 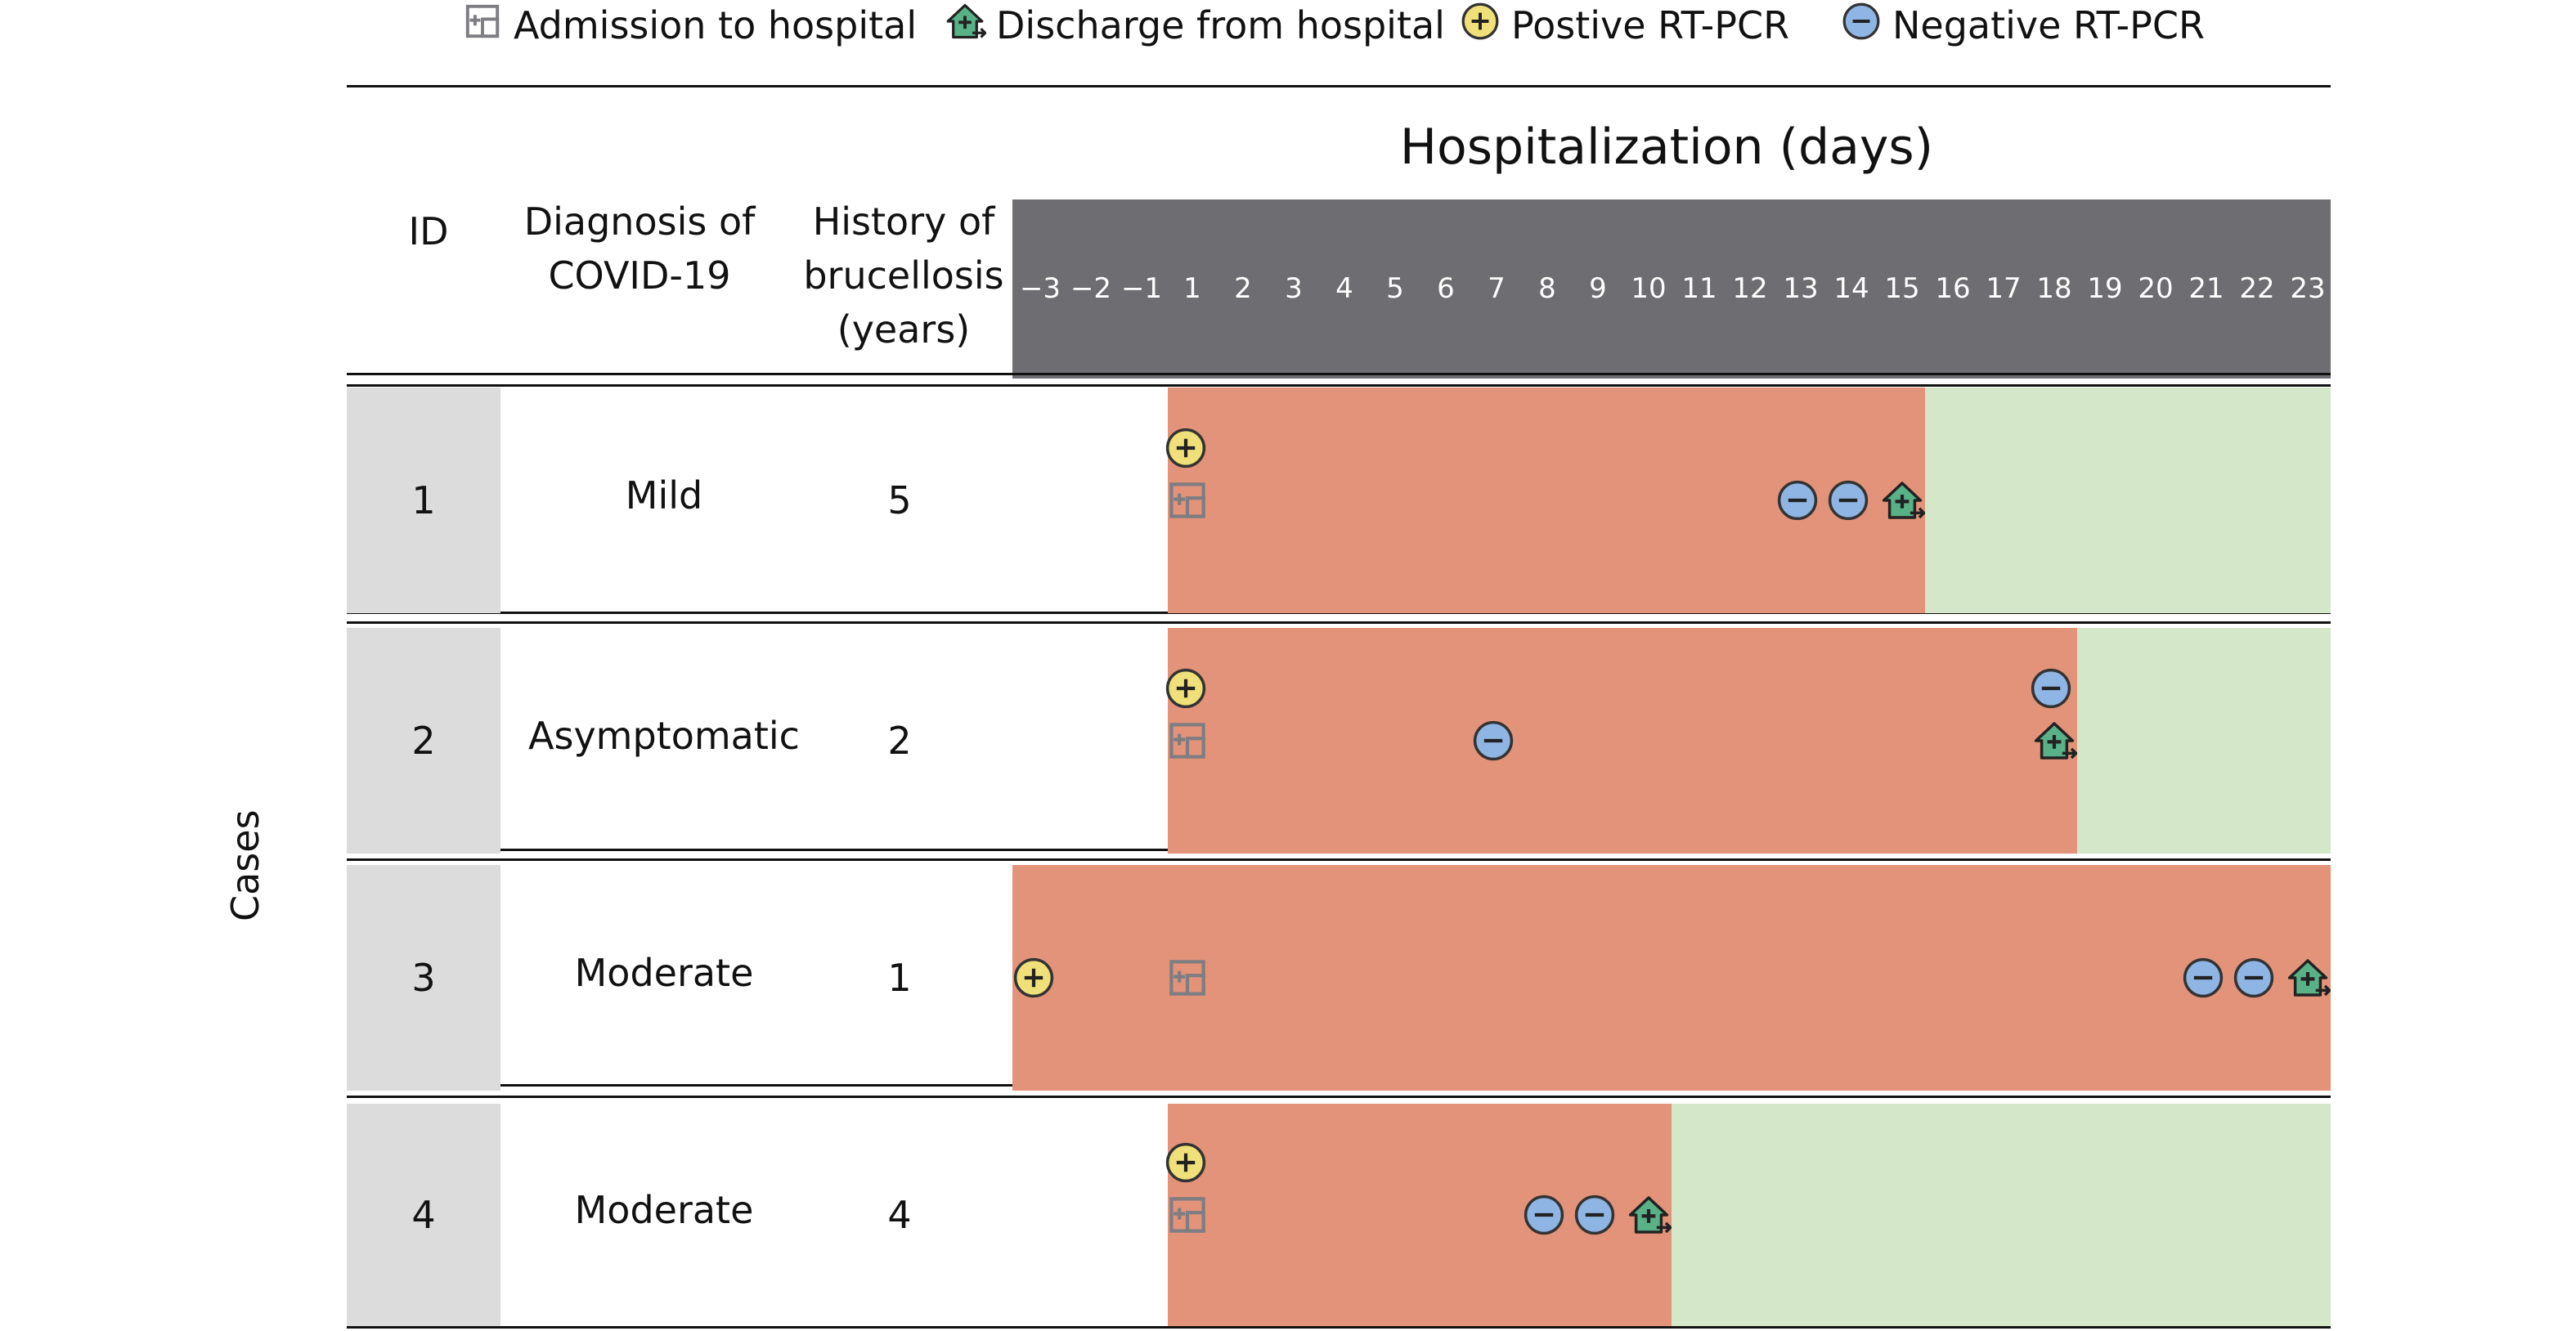 What do you see at coordinates (1040, 288) in the screenshot?
I see `day-tick-0: −3` at bounding box center [1040, 288].